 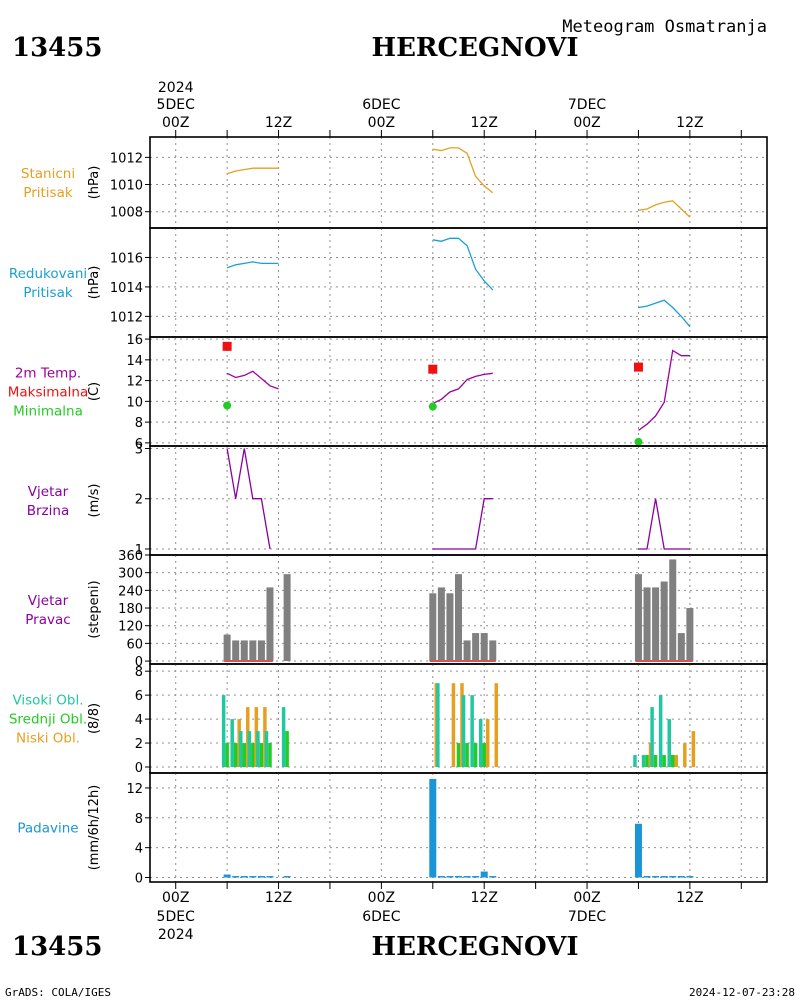 What do you see at coordinates (48, 601) in the screenshot?
I see `panel-label: Vjetar` at bounding box center [48, 601].